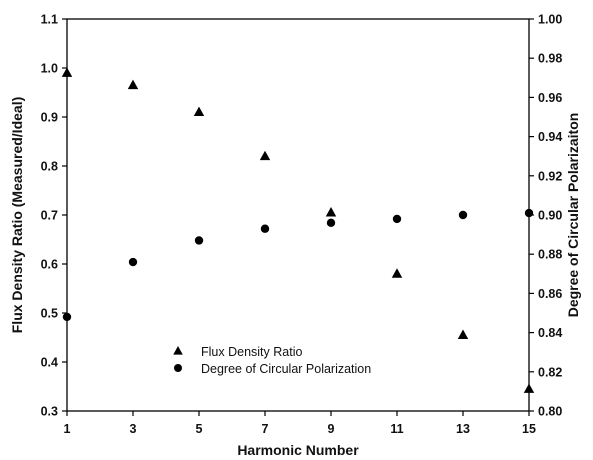 The image size is (593, 460). I want to click on right-y-tick-label: 0.88, so click(550, 255).